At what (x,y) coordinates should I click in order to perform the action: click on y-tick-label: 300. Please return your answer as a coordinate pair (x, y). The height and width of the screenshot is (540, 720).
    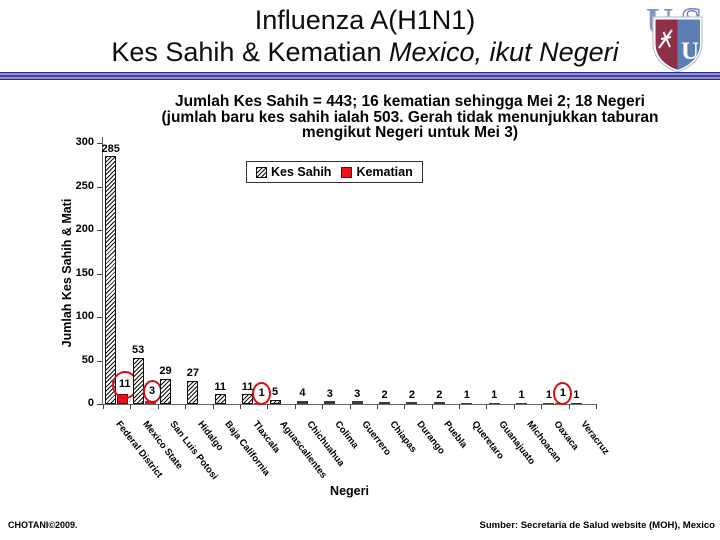
    Looking at the image, I should click on (84, 142).